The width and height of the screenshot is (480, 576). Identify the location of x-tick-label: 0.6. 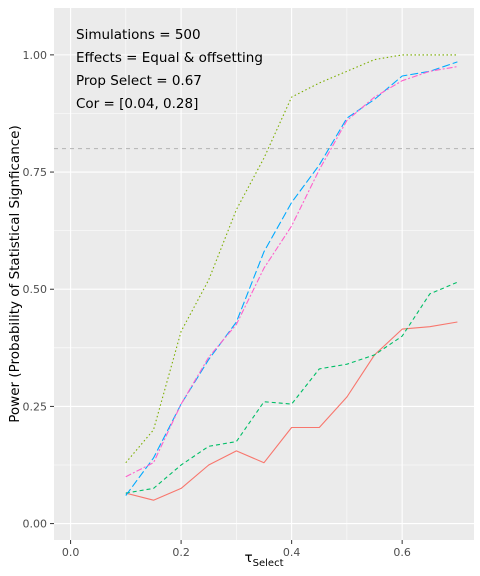
(402, 552).